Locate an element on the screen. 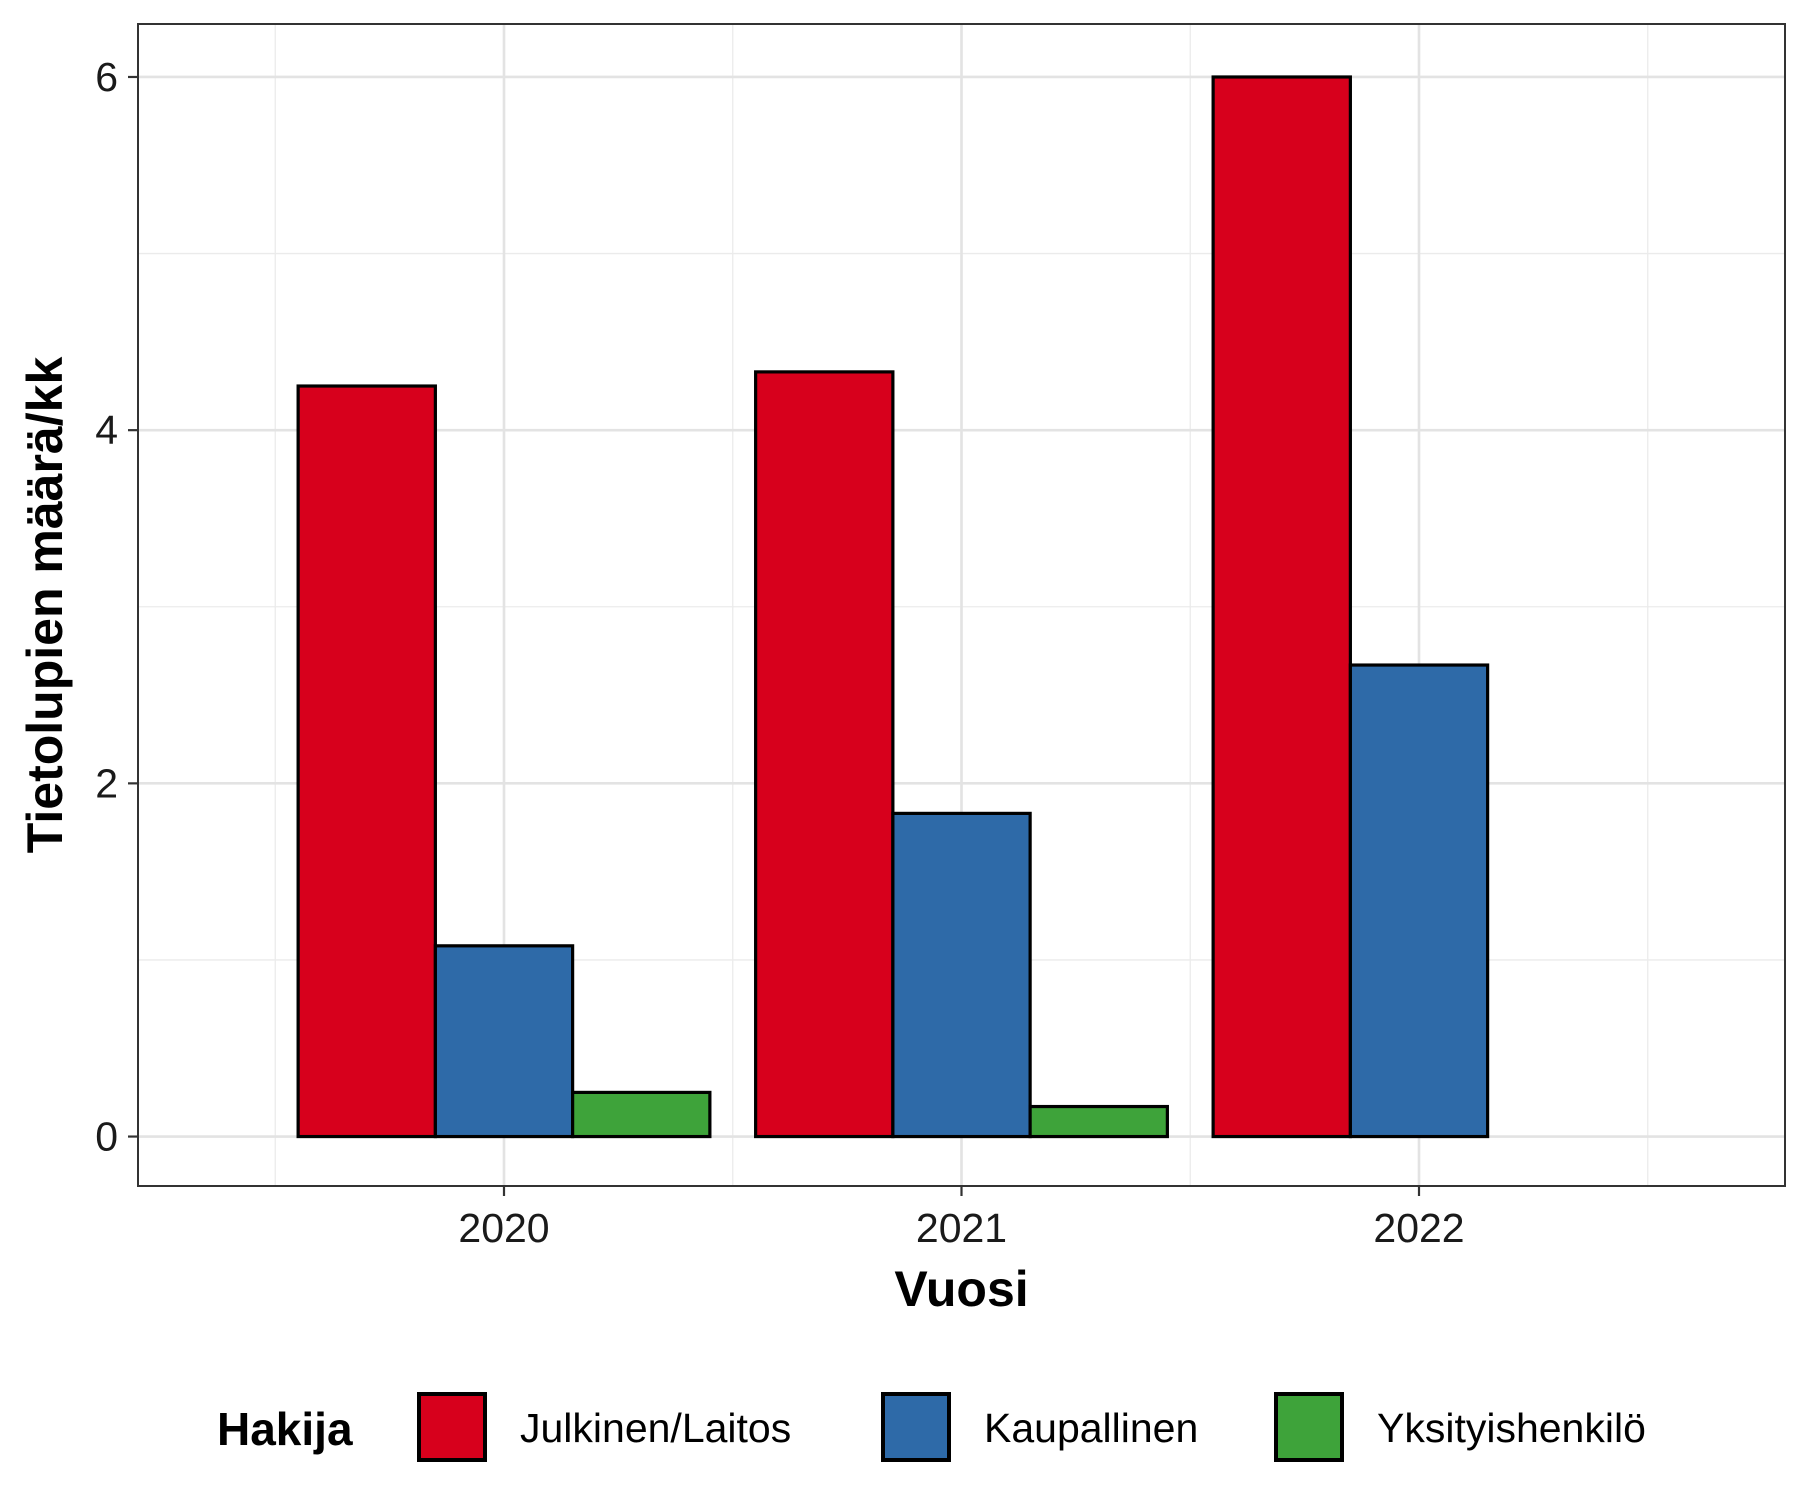 This screenshot has height=1500, width=1800. bar-yksityishenkil--2021 is located at coordinates (1098, 1121).